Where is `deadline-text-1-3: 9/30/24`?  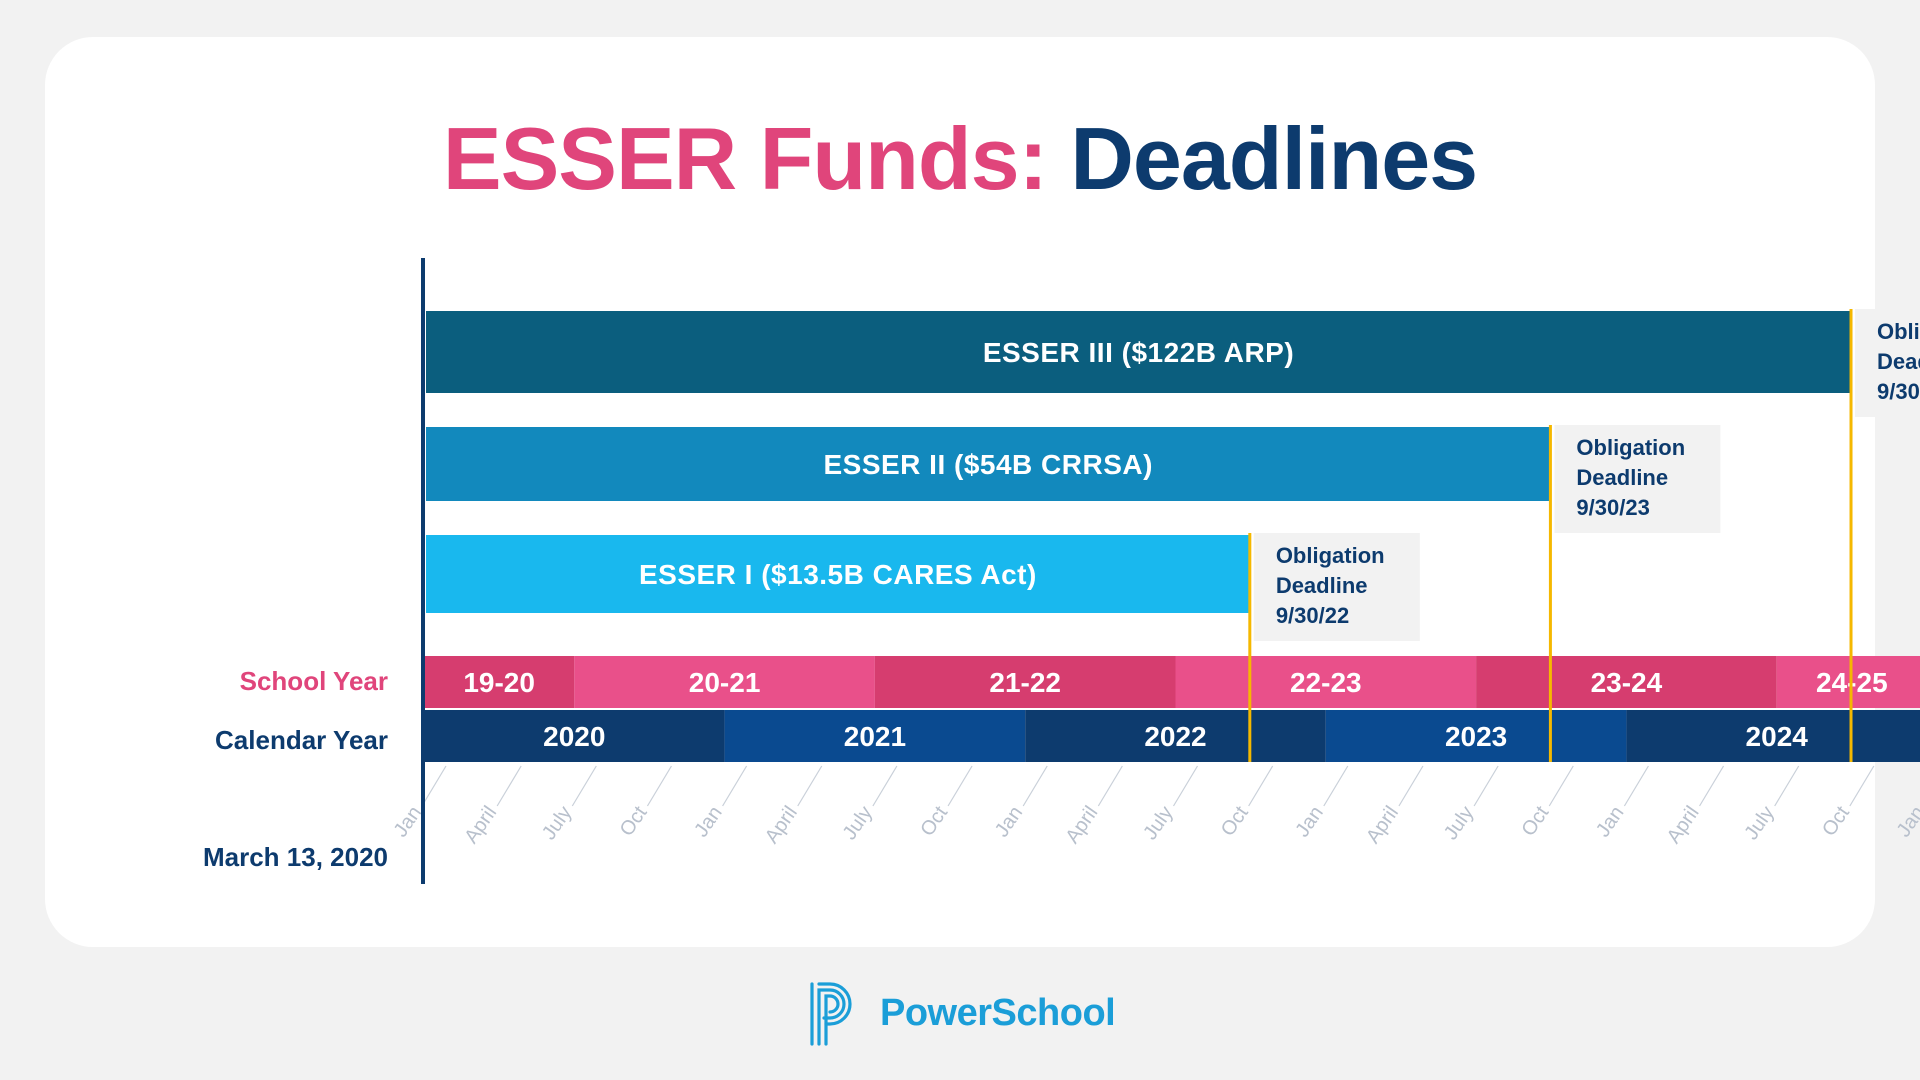 deadline-text-1-3: 9/30/24 is located at coordinates (1898, 391).